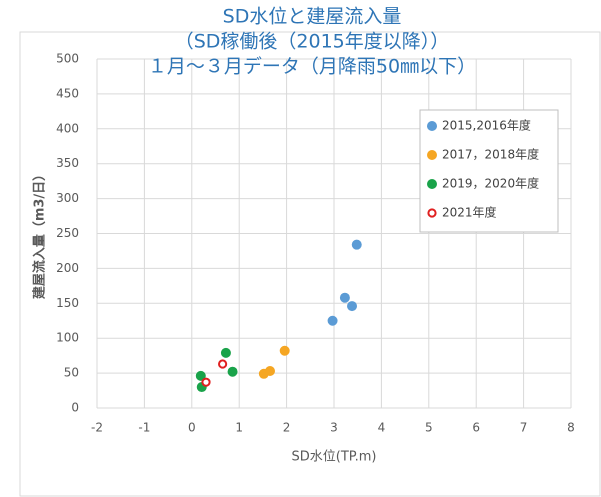  What do you see at coordinates (67, 198) in the screenshot?
I see `y-tick-label: 300` at bounding box center [67, 198].